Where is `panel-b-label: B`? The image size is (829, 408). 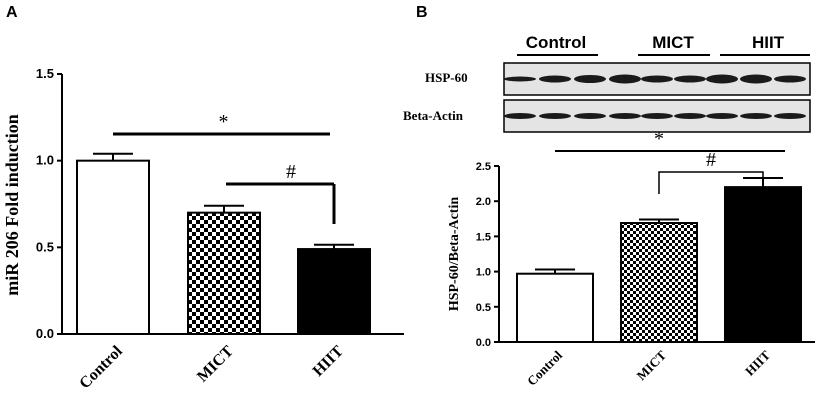
panel-b-label: B is located at coordinates (422, 12).